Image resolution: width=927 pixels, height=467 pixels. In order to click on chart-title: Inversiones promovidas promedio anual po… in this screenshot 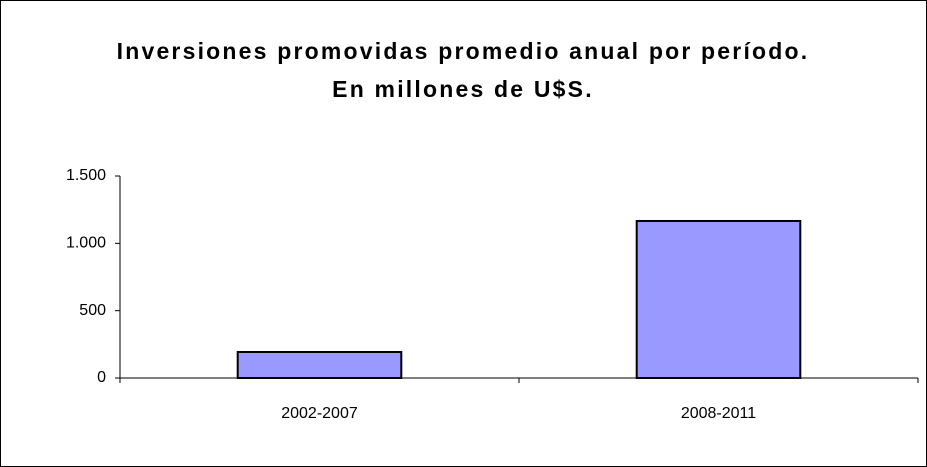, I will do `click(463, 70)`.